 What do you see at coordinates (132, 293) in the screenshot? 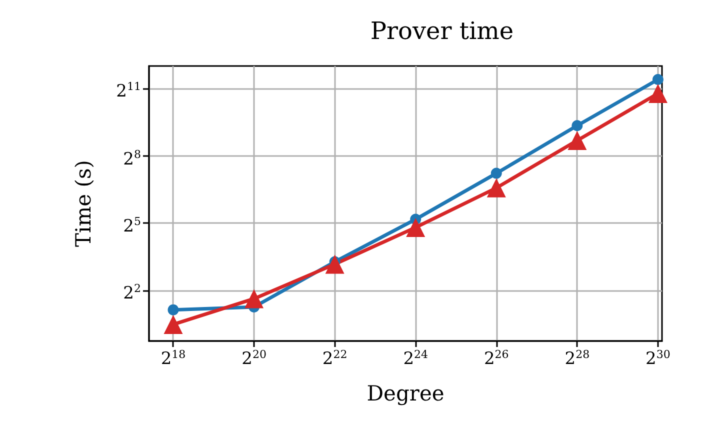
I see `y-tick-label: 2$^{2}$` at bounding box center [132, 293].